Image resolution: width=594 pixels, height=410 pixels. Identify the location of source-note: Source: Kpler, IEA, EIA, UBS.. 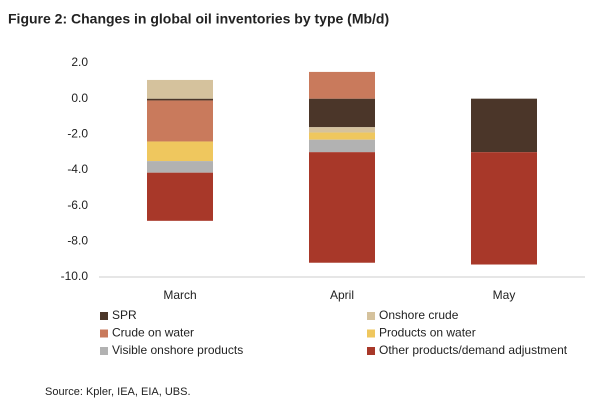
(118, 392).